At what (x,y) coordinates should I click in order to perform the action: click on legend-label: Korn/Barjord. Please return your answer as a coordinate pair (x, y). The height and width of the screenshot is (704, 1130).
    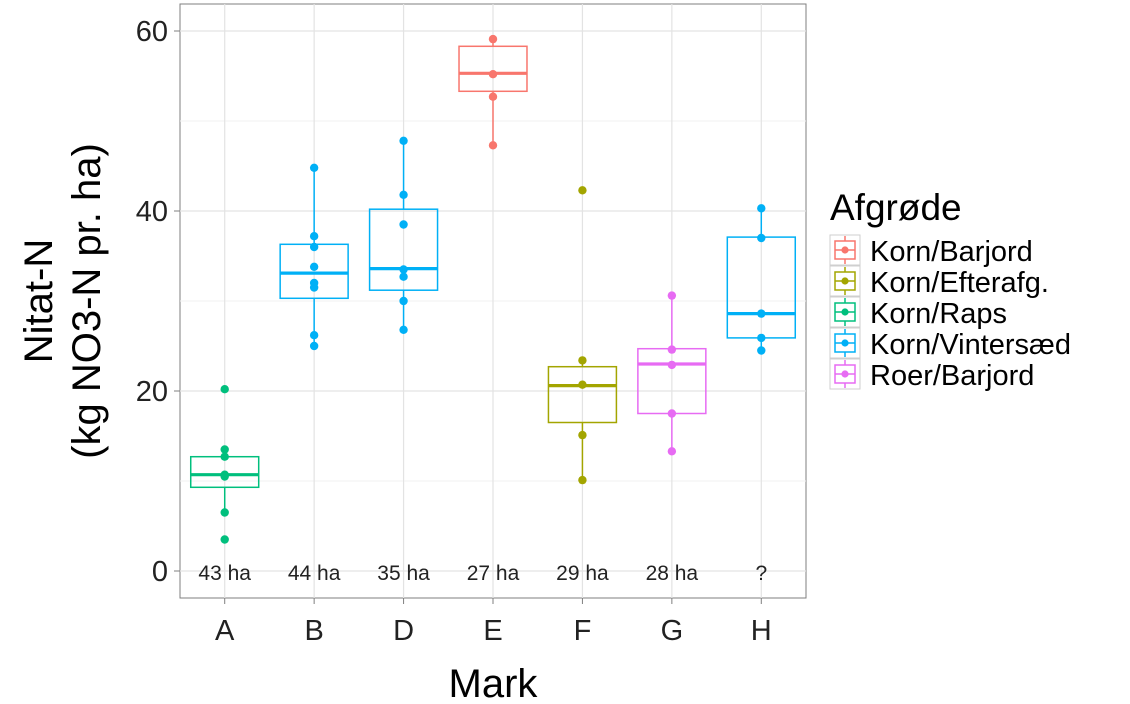
    Looking at the image, I should click on (951, 252).